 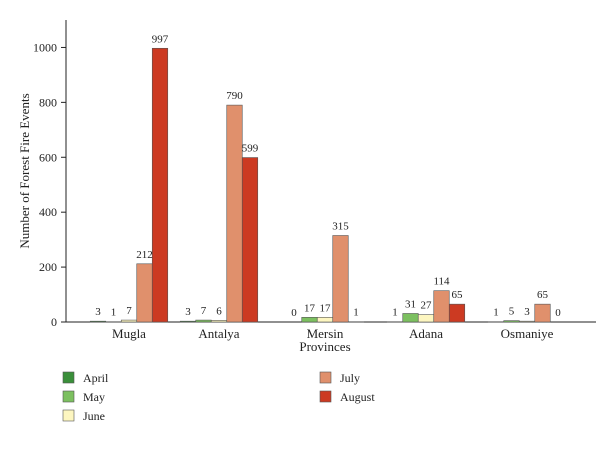 What do you see at coordinates (24, 170) in the screenshot?
I see `y-axis-title: Number of Forest Fire Events` at bounding box center [24, 170].